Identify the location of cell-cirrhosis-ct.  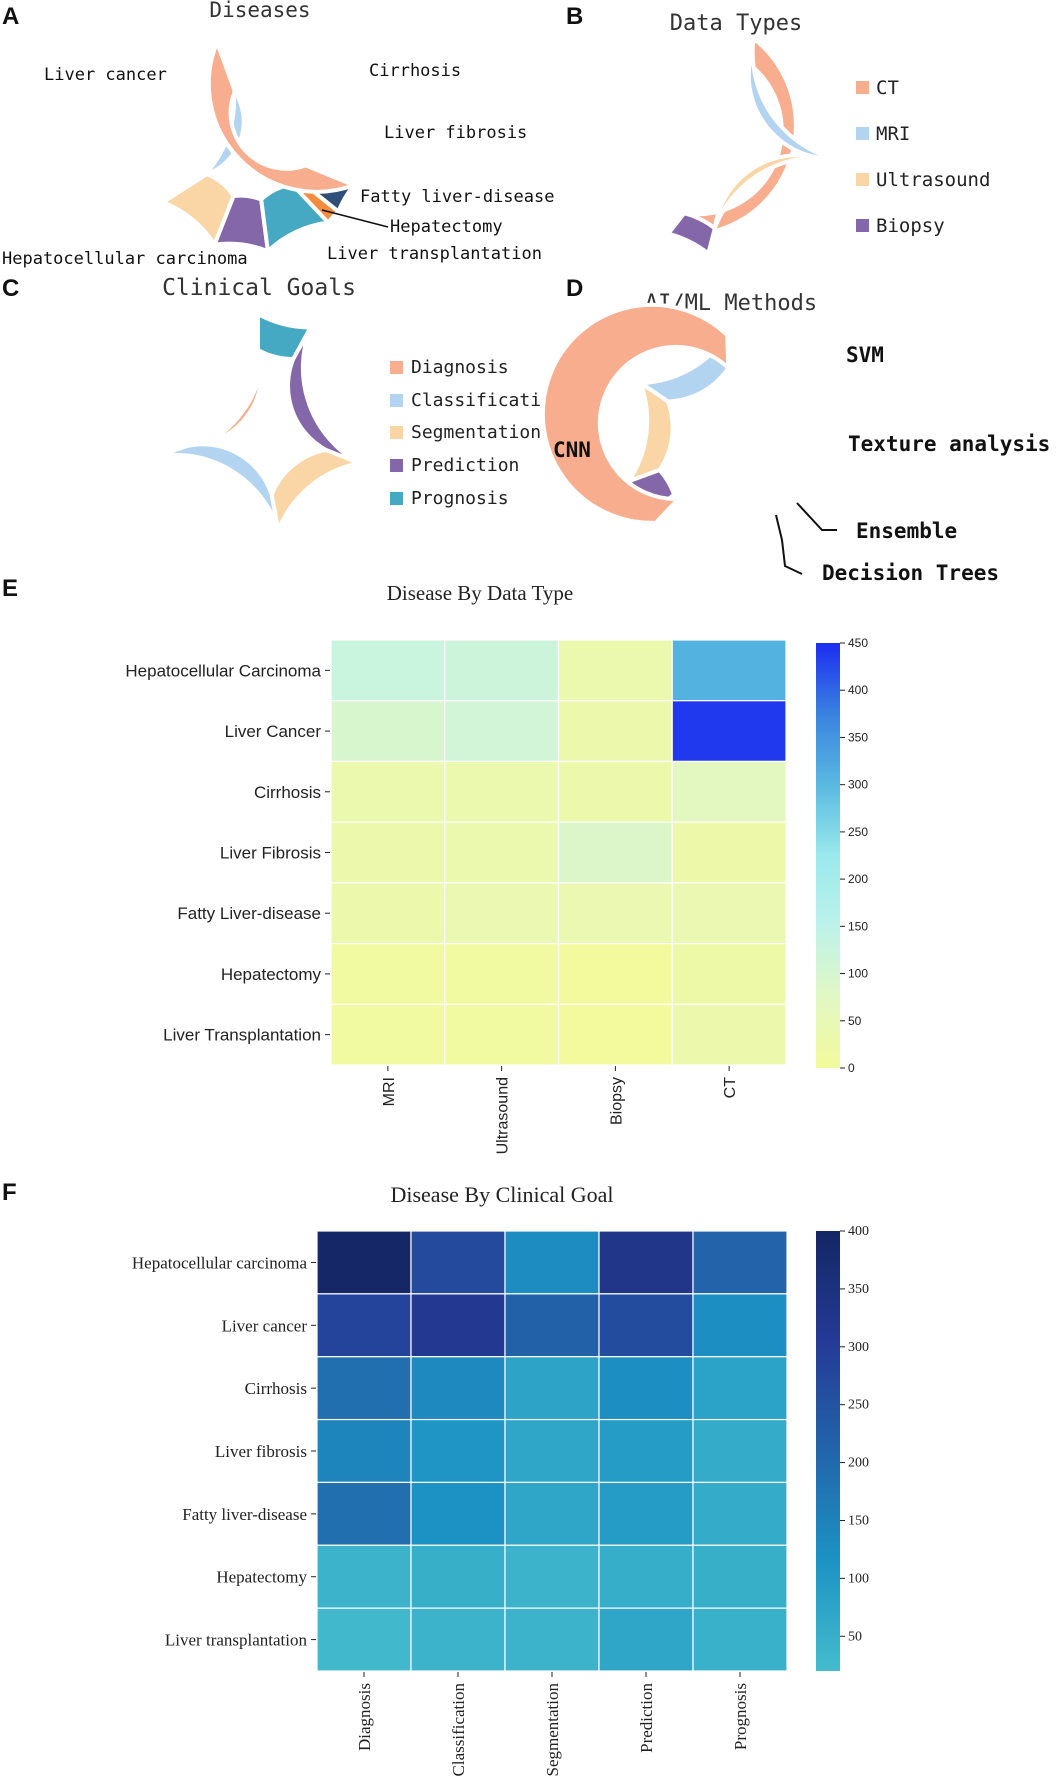
(729, 791).